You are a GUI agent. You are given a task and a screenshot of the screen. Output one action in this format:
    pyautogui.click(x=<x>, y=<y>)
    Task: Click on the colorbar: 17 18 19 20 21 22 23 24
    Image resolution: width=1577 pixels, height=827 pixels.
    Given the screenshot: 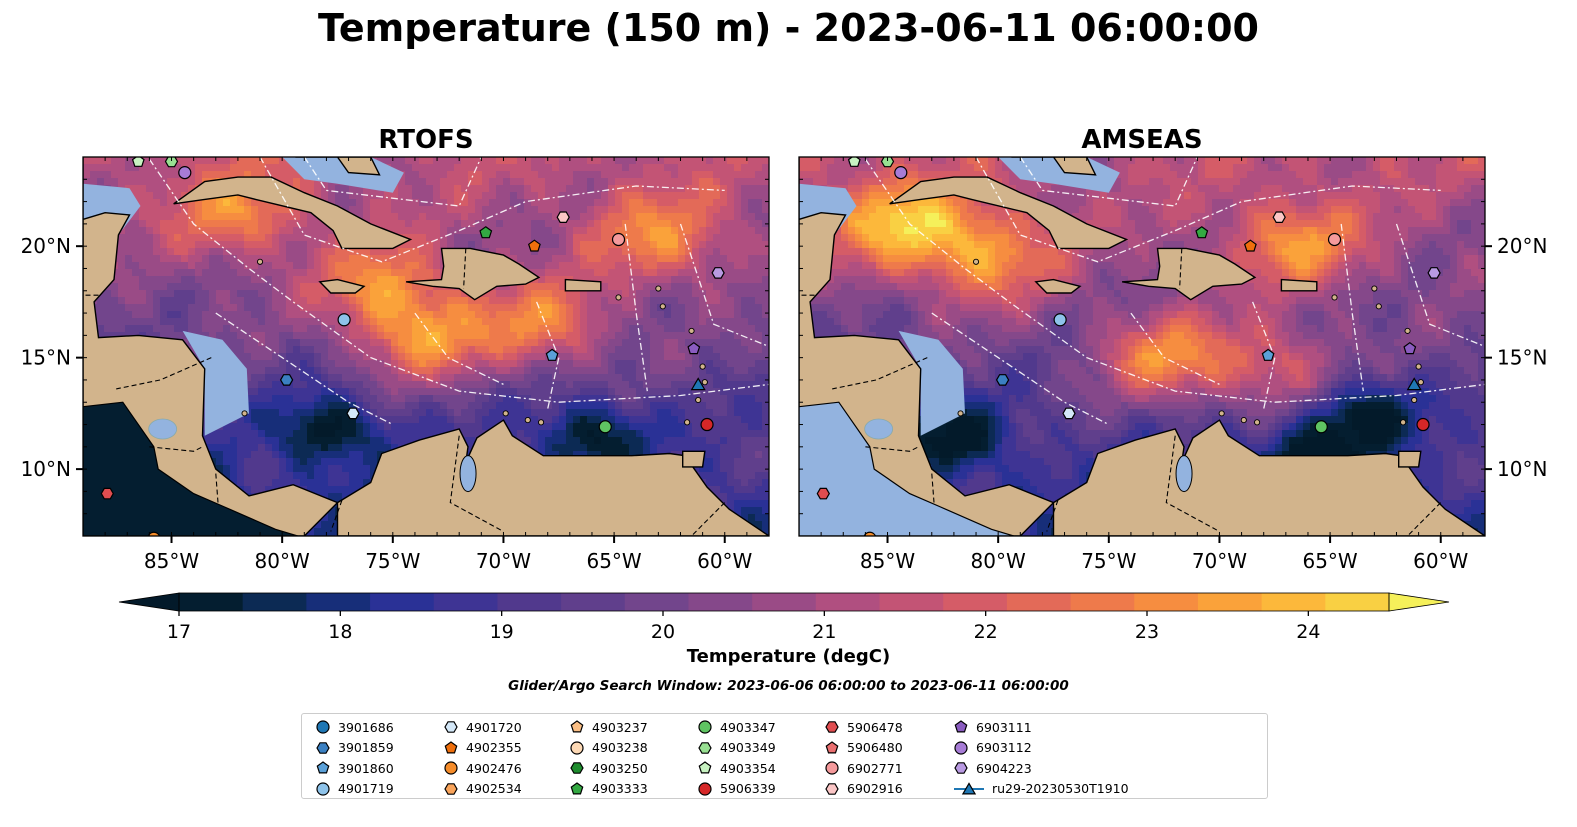 What is the action you would take?
    pyautogui.click(x=784, y=617)
    